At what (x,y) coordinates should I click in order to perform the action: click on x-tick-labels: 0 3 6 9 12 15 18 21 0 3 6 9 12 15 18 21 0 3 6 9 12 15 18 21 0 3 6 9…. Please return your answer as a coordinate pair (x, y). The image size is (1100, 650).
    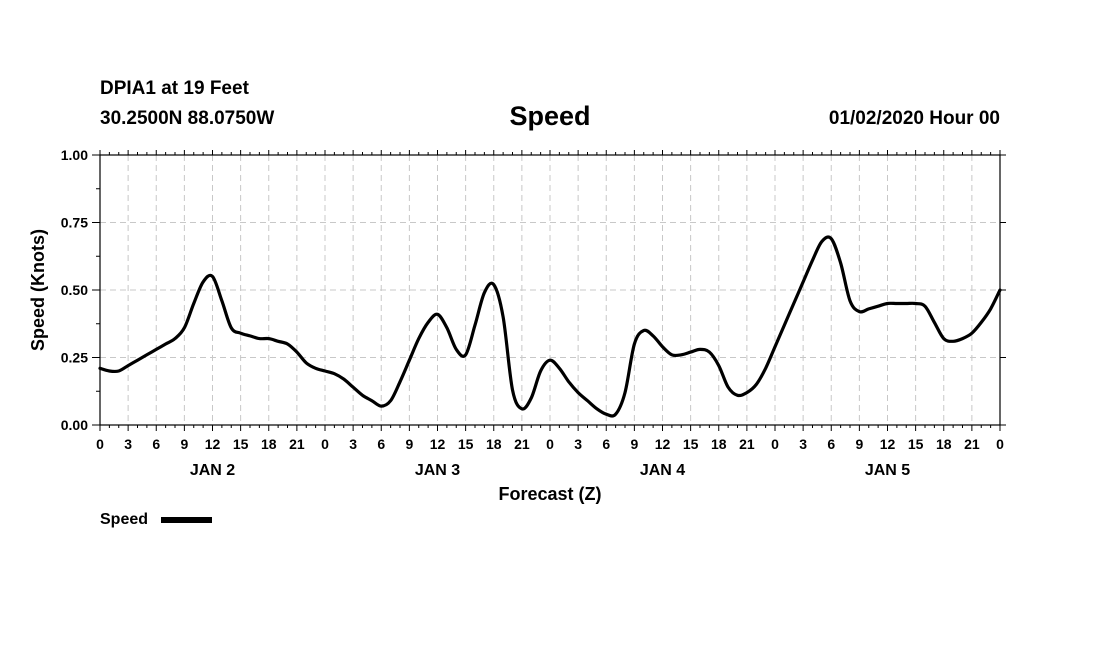
    Looking at the image, I should click on (550, 444).